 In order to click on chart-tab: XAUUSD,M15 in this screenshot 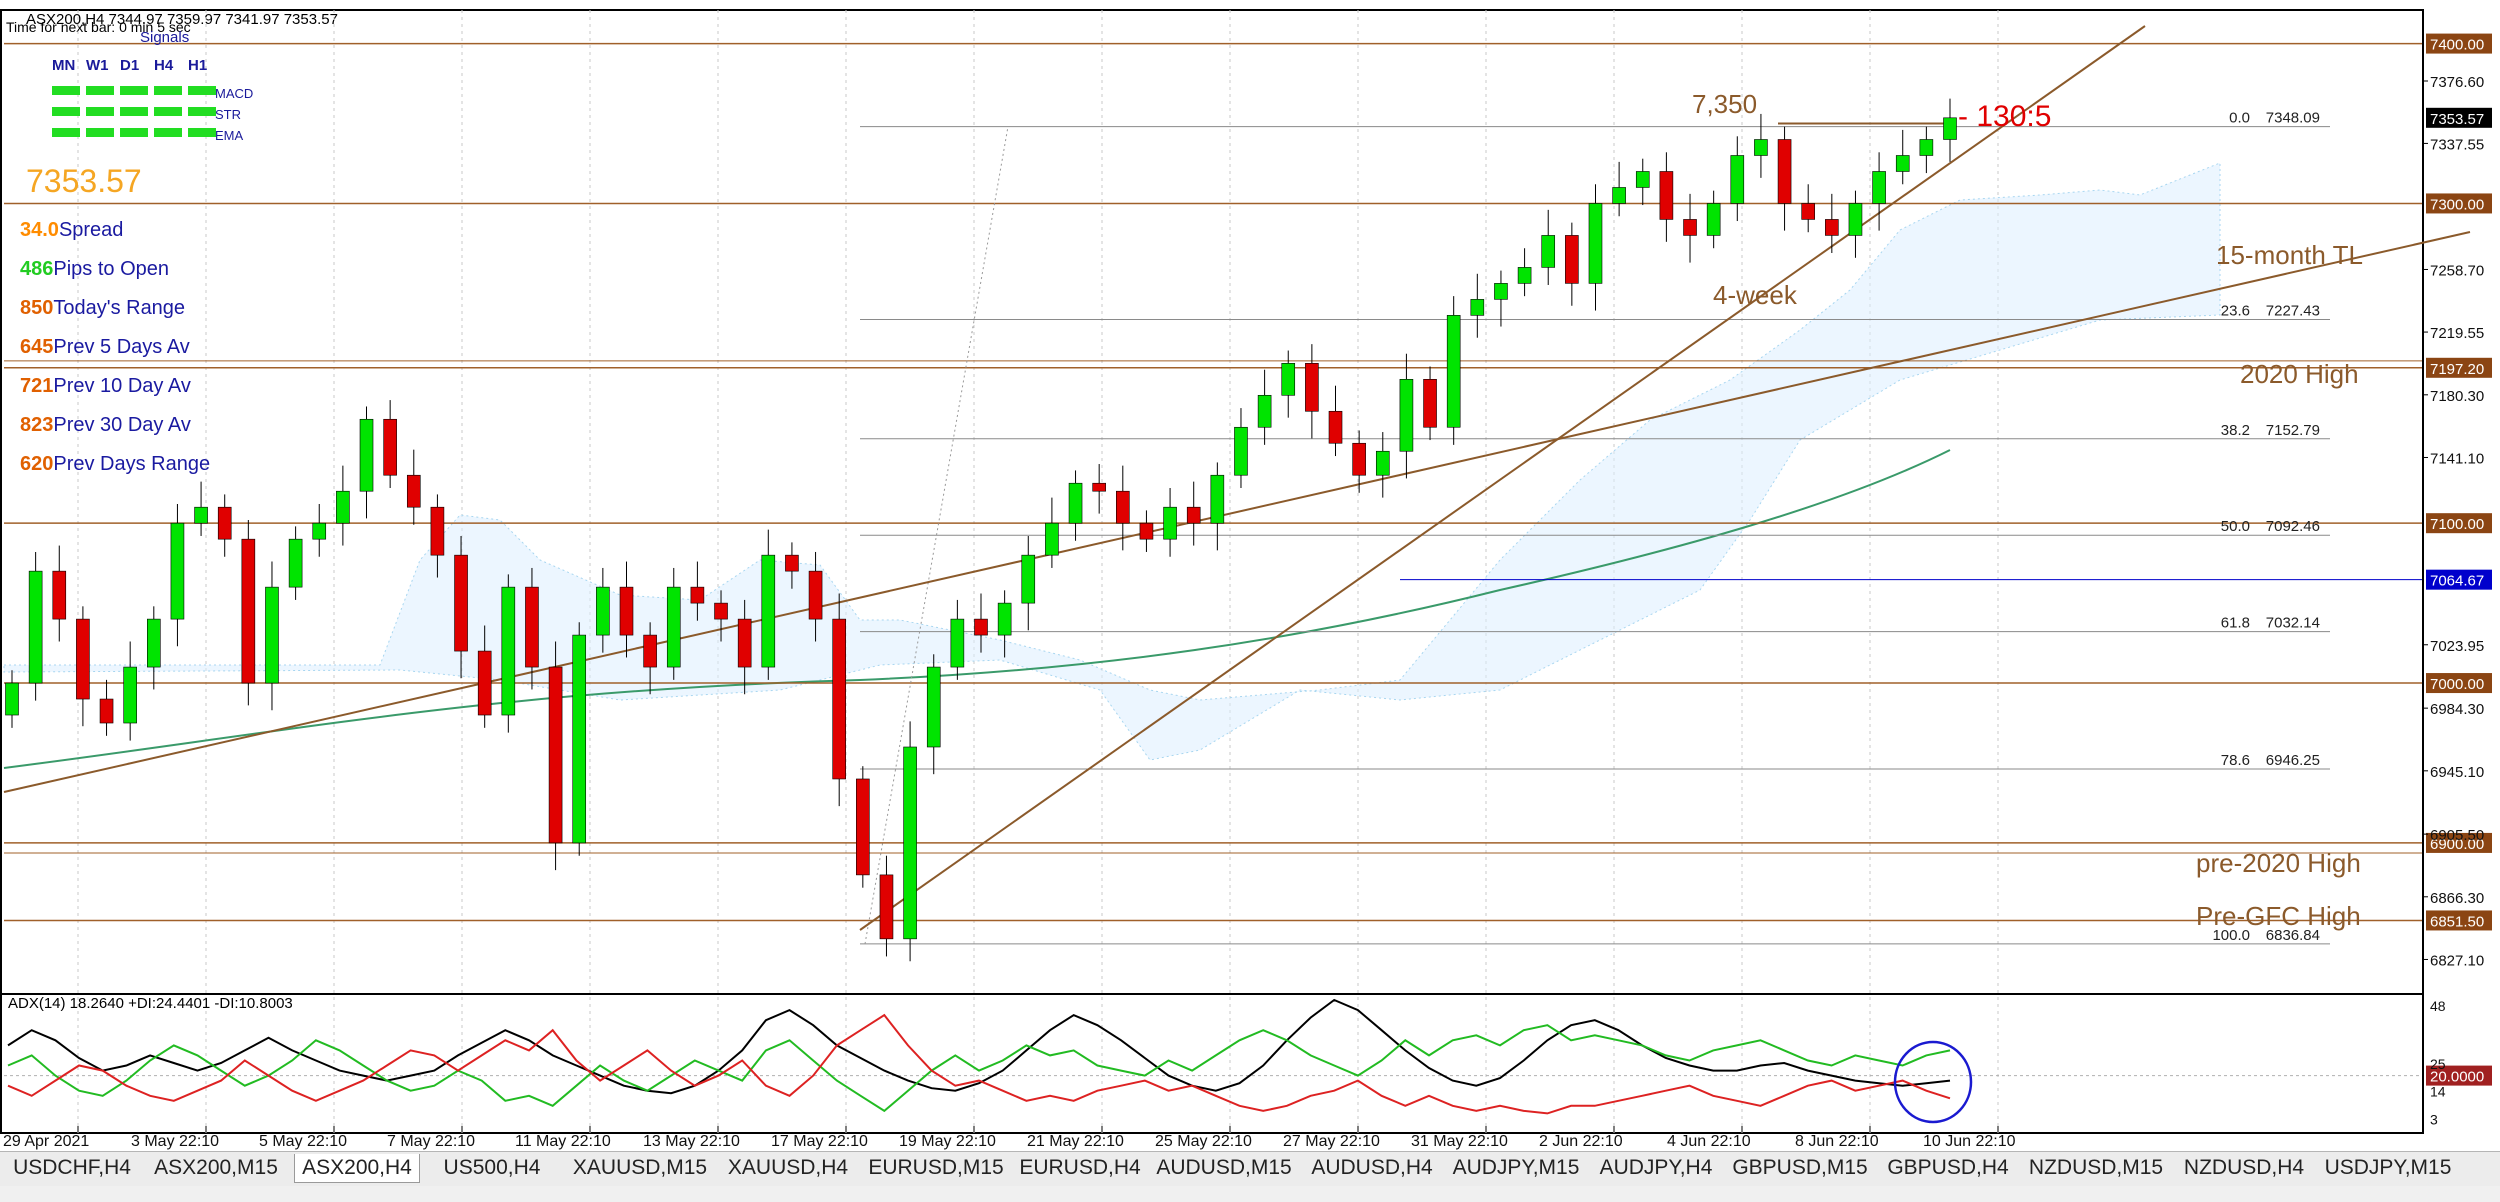, I will do `click(640, 1167)`.